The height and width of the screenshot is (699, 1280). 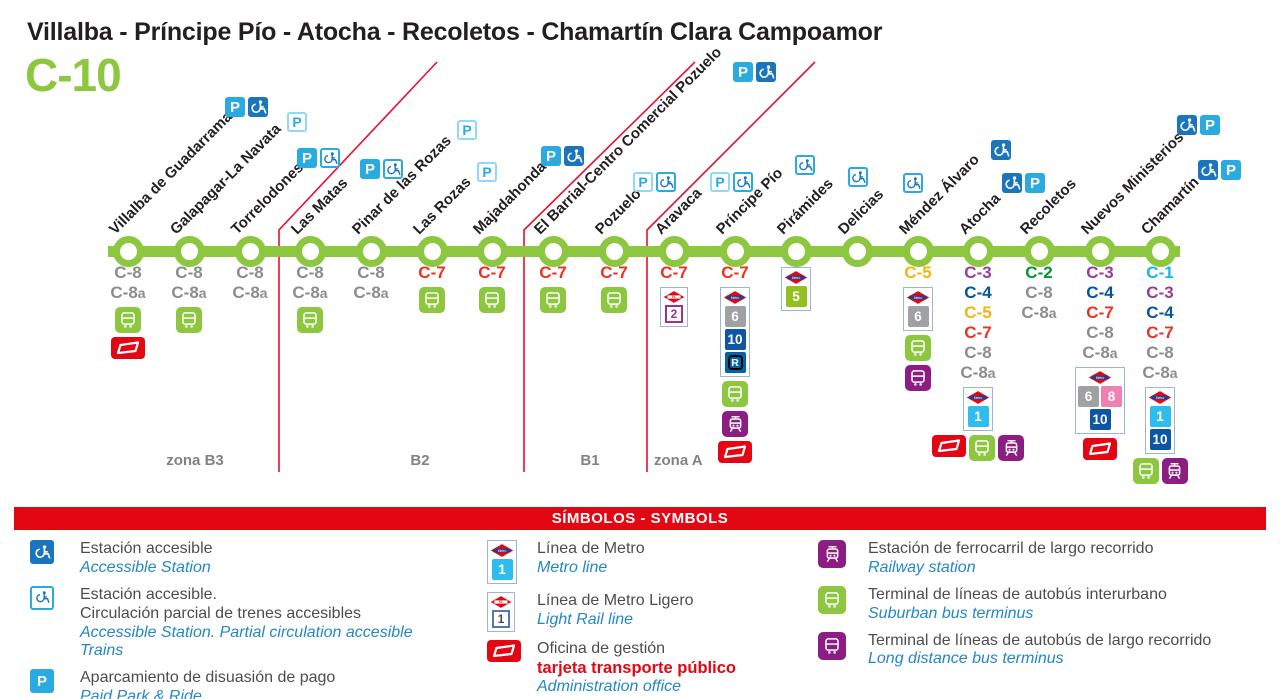 What do you see at coordinates (148, 594) in the screenshot?
I see `legend-label-es: Estación accesible.` at bounding box center [148, 594].